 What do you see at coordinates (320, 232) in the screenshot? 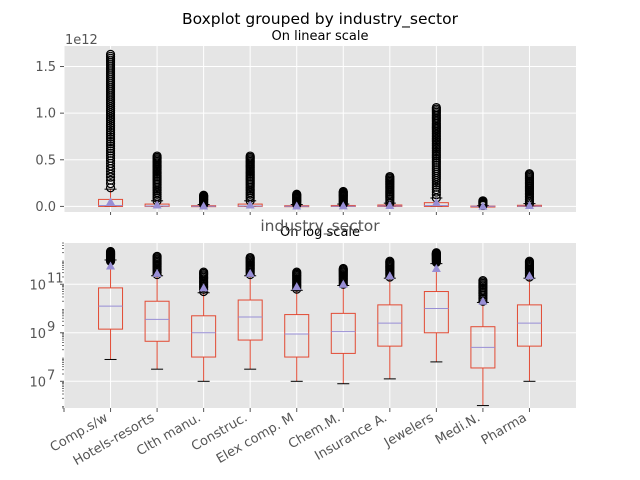
I see `log-subplot-title: On log scale` at bounding box center [320, 232].